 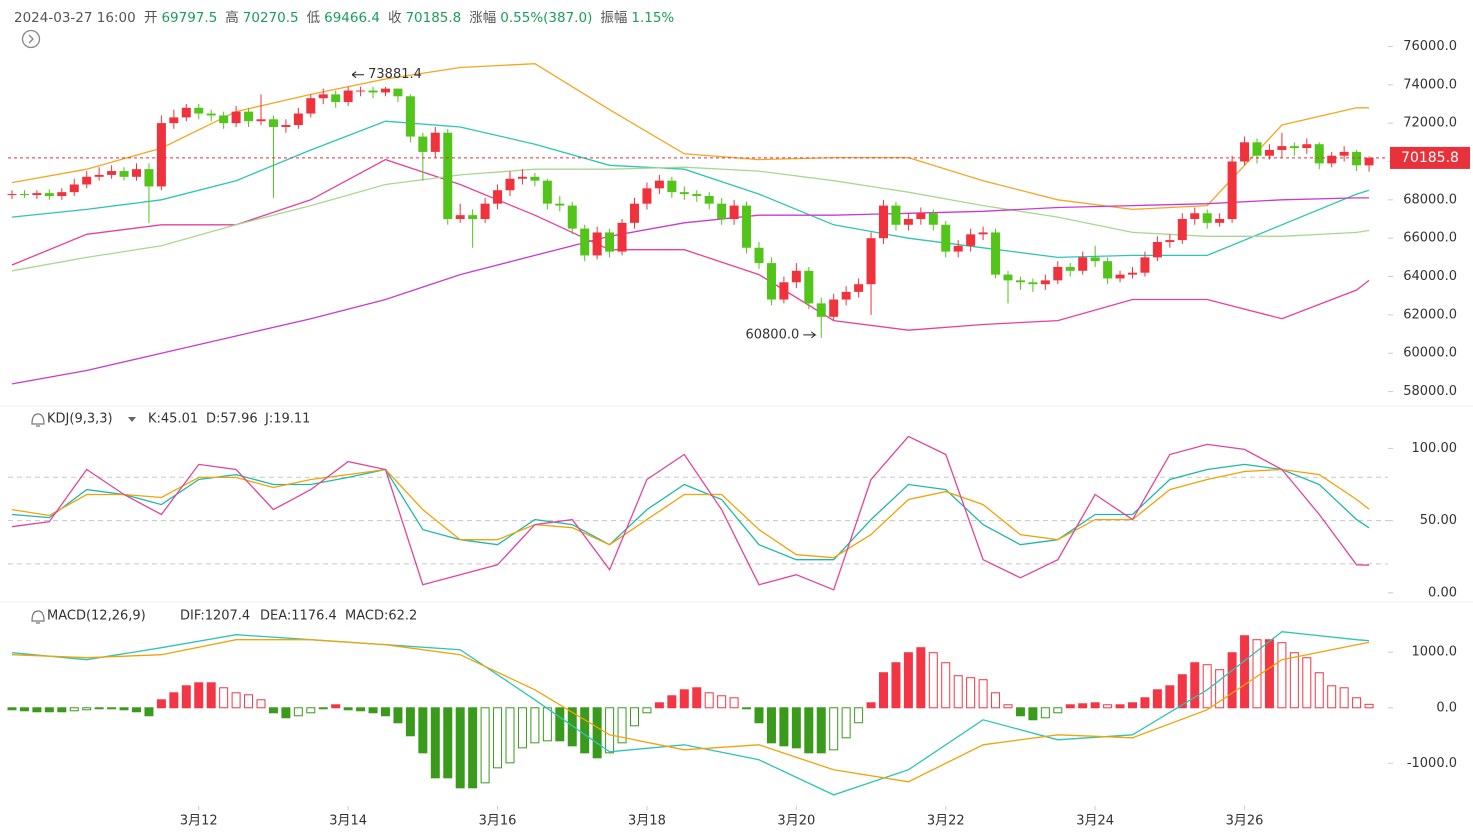 What do you see at coordinates (1095, 821) in the screenshot?
I see `x-tick-label: 3月24` at bounding box center [1095, 821].